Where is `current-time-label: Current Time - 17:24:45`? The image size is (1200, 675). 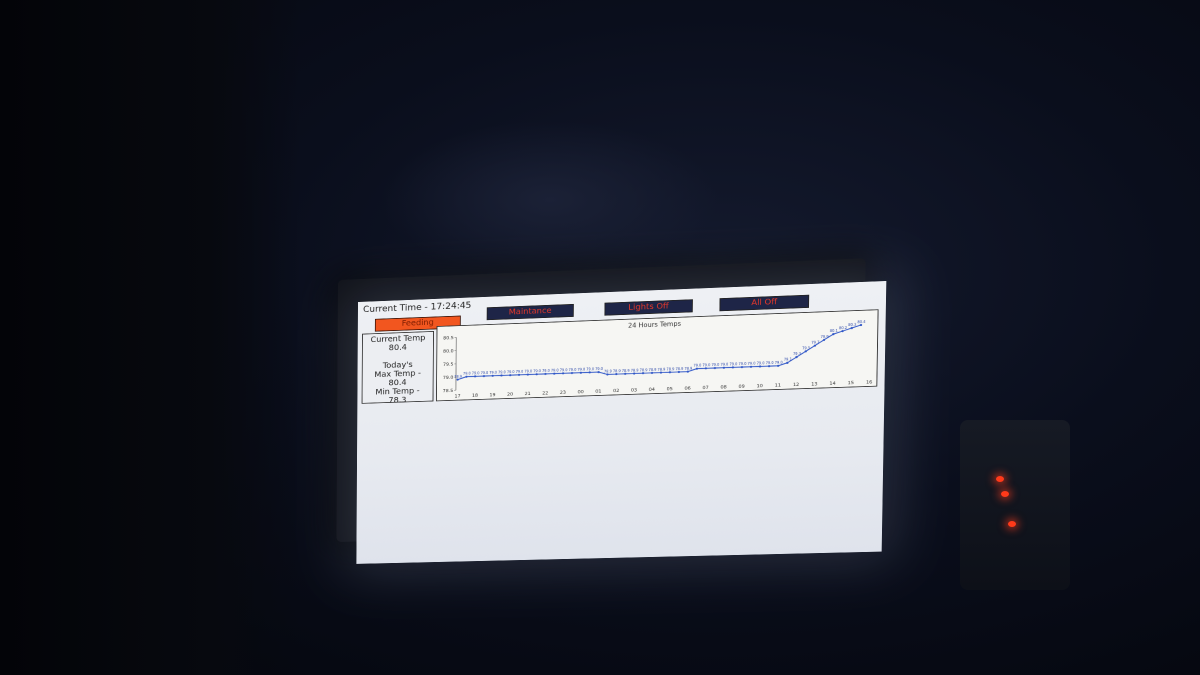
current-time-label: Current Time - 17:24:45 is located at coordinates (417, 307).